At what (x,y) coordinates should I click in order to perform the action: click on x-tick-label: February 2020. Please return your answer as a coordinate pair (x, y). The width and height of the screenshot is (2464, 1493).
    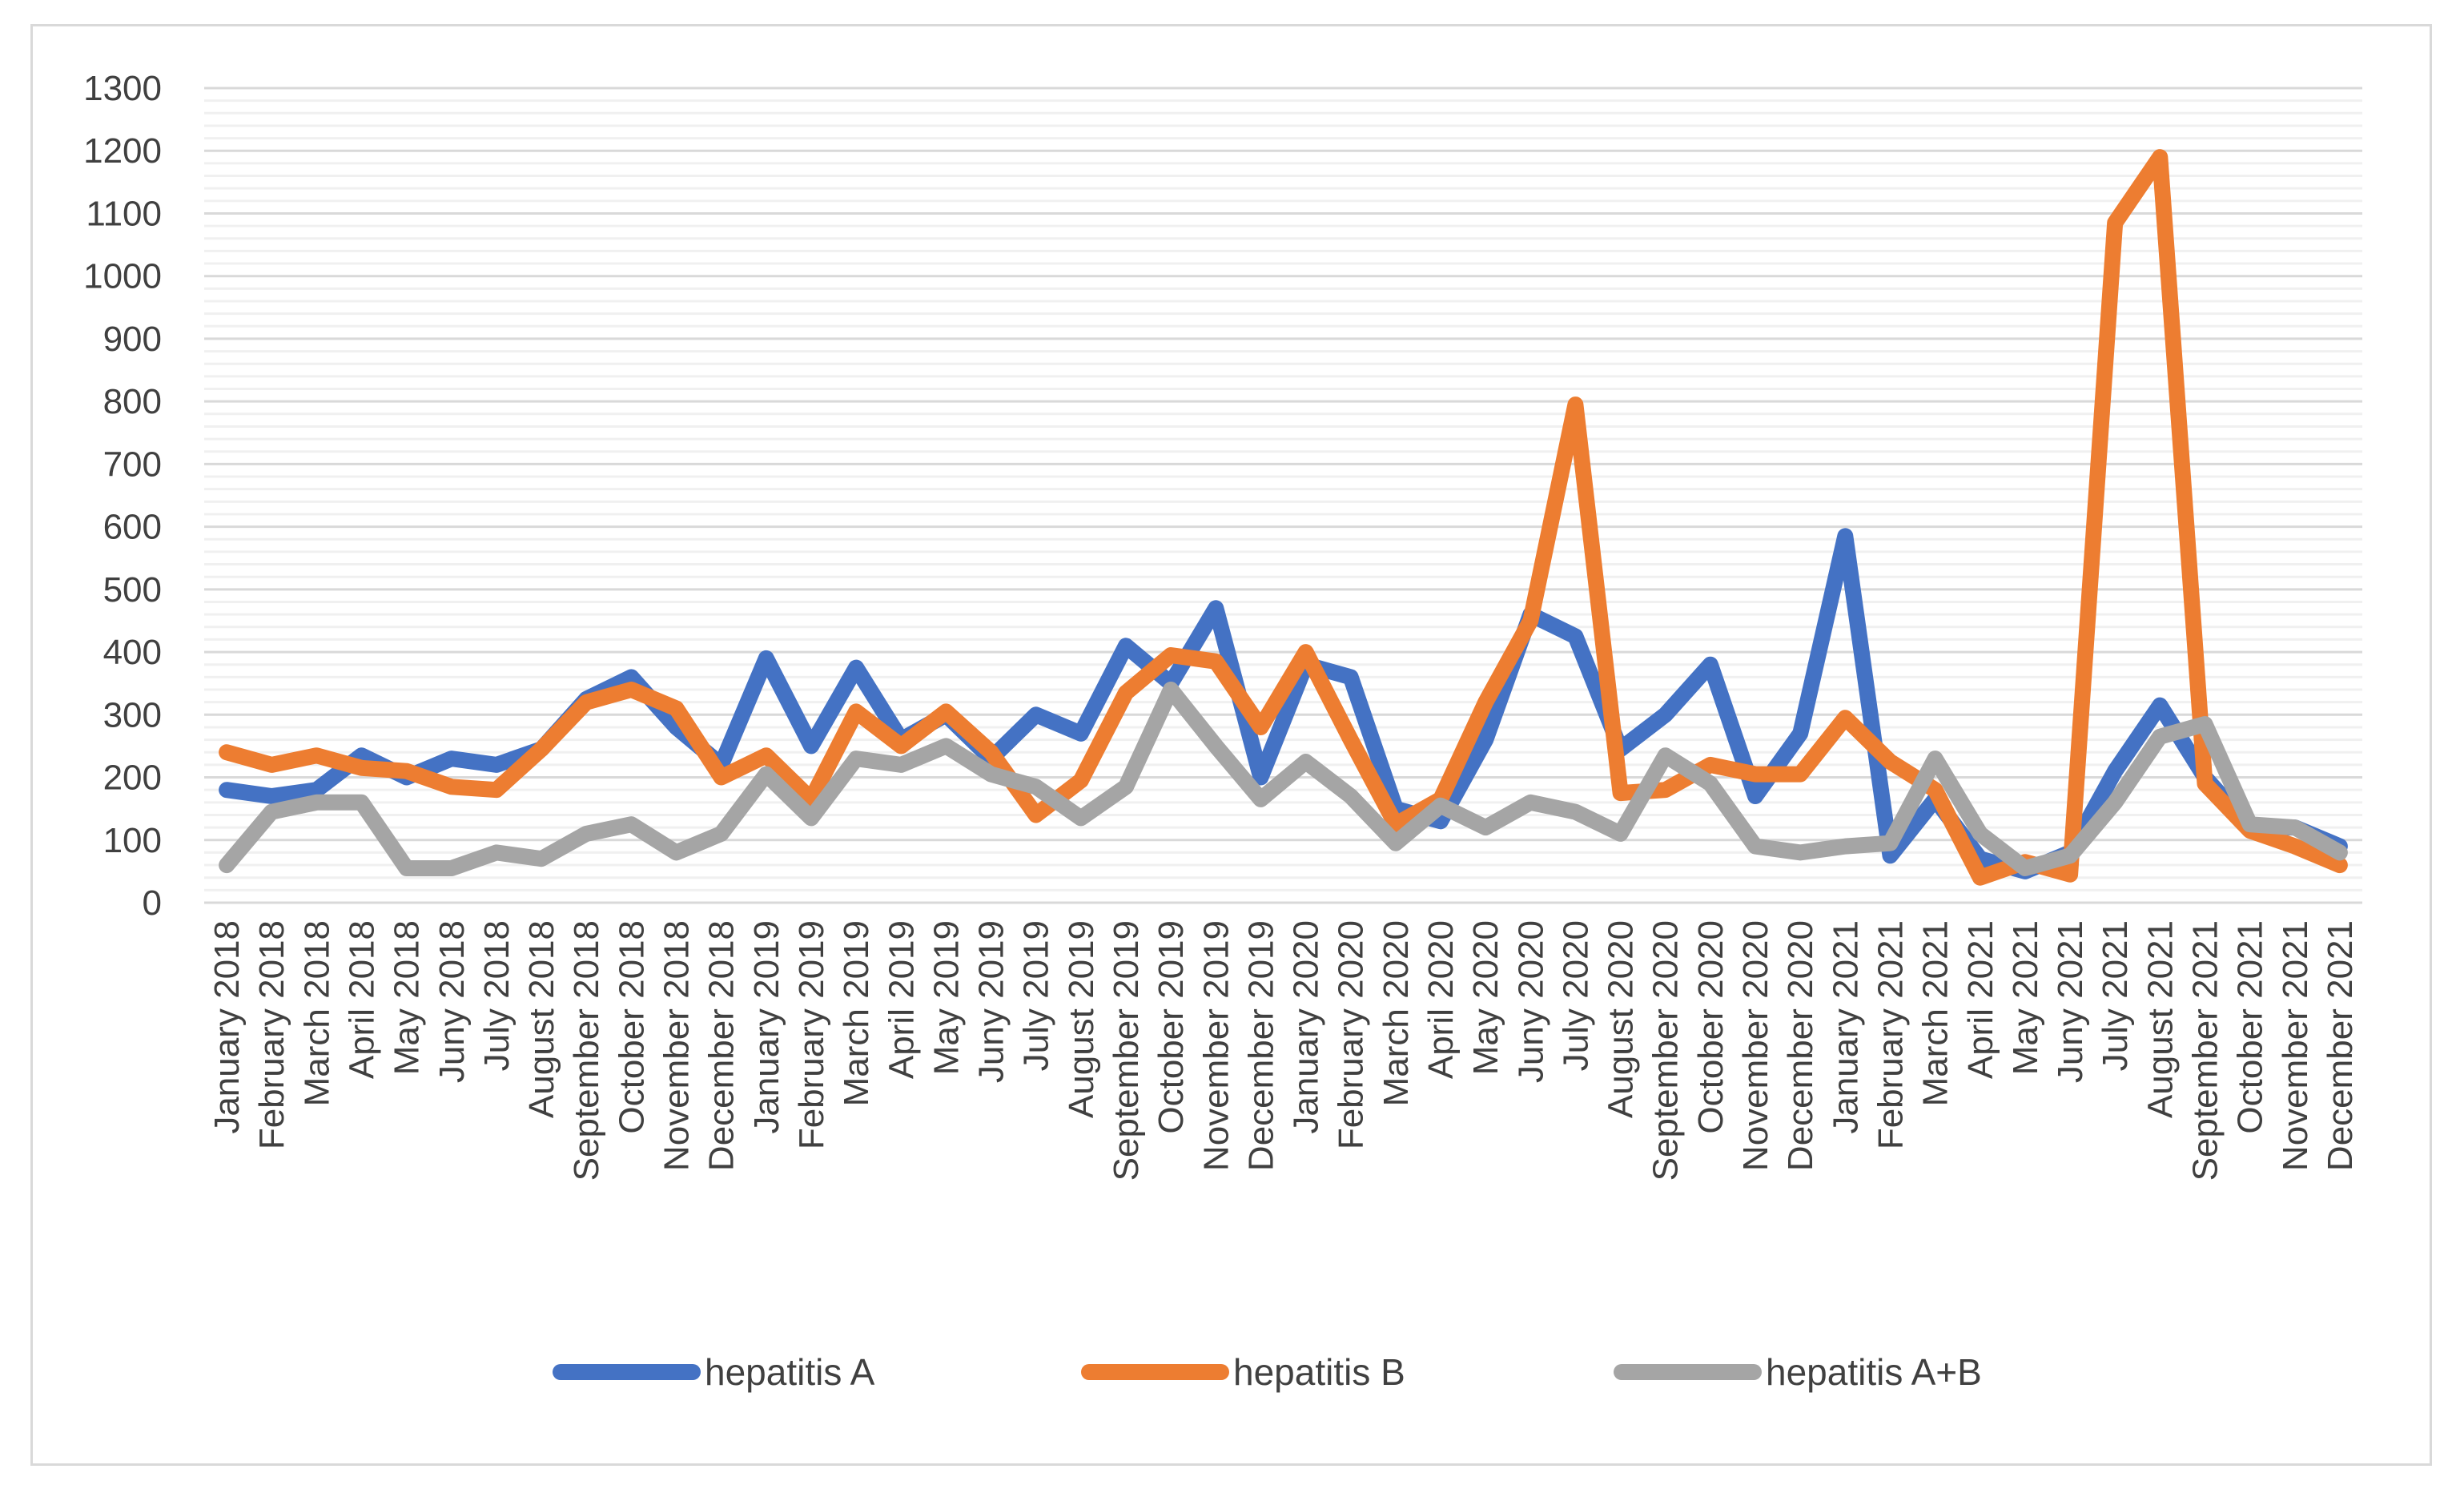
    Looking at the image, I should click on (1351, 1034).